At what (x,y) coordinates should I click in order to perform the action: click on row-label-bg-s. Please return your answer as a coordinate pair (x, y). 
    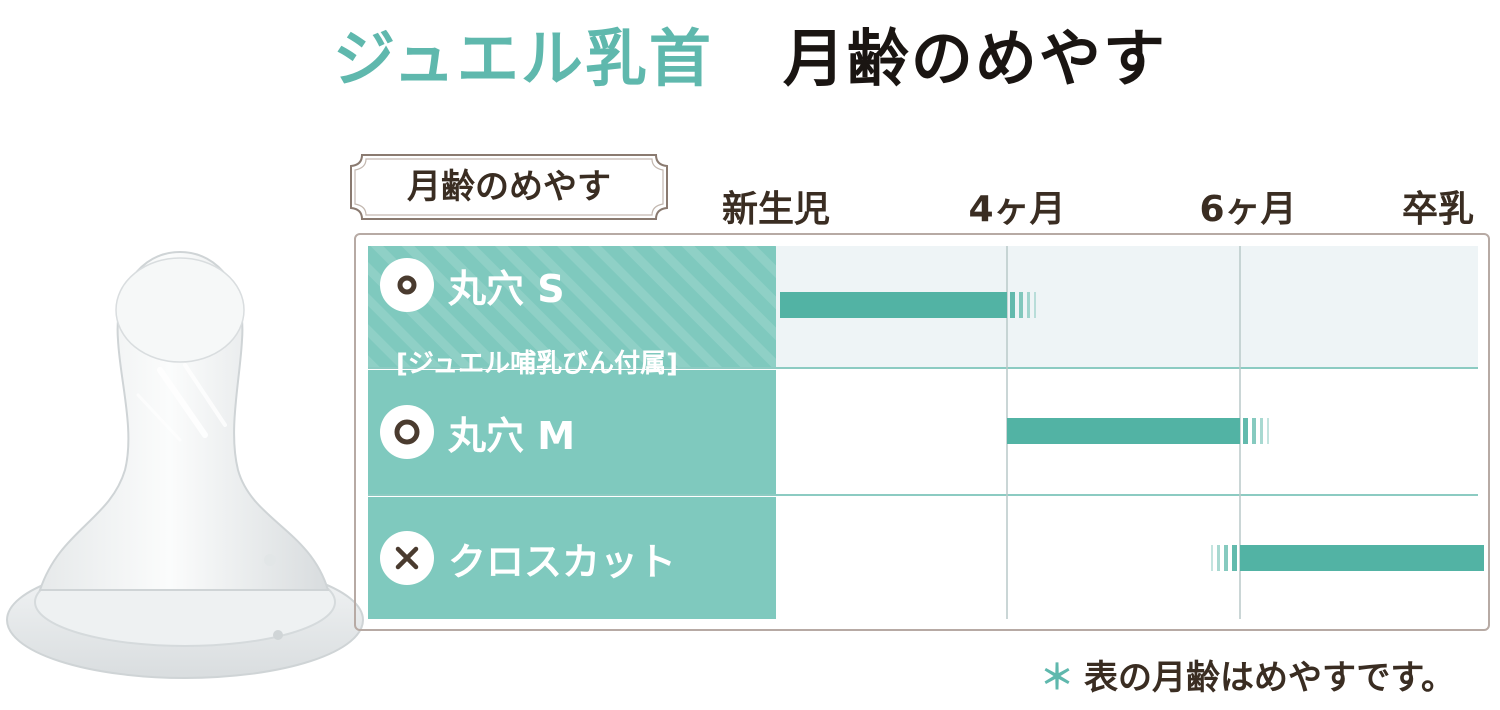
    Looking at the image, I should click on (572, 306).